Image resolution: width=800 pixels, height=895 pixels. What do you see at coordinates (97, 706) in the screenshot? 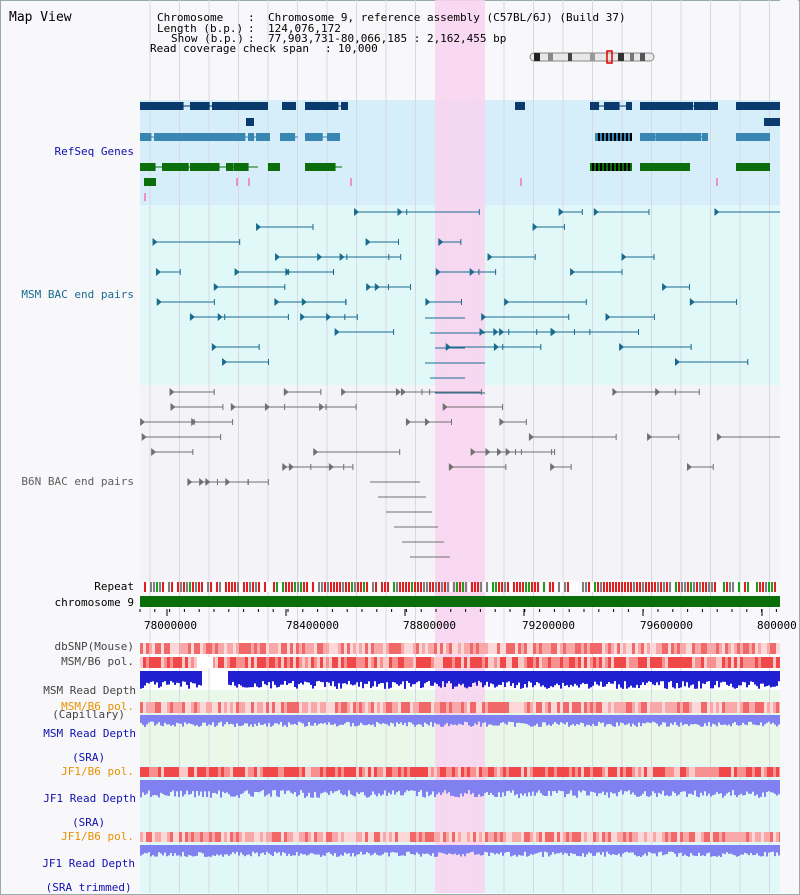
I see `track-label-msm-b6-pol-2: MSM/B6 pol.` at bounding box center [97, 706].